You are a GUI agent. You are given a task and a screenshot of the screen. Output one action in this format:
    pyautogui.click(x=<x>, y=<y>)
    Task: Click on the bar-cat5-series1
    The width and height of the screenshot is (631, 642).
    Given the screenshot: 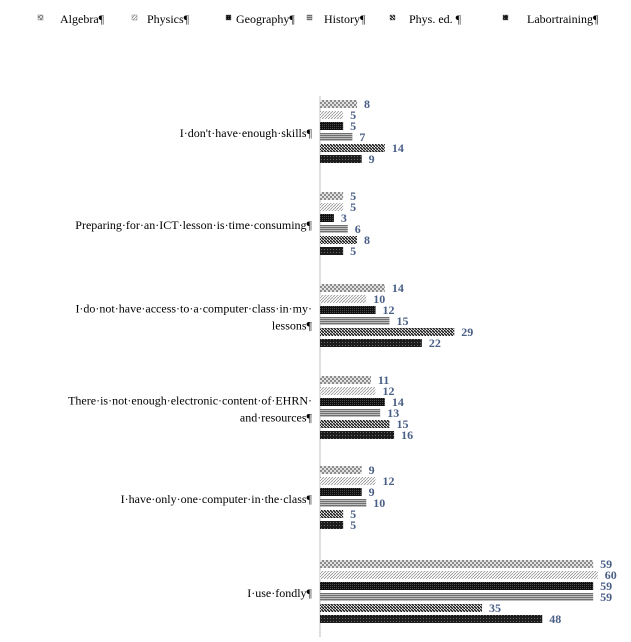 What is the action you would take?
    pyautogui.click(x=341, y=470)
    